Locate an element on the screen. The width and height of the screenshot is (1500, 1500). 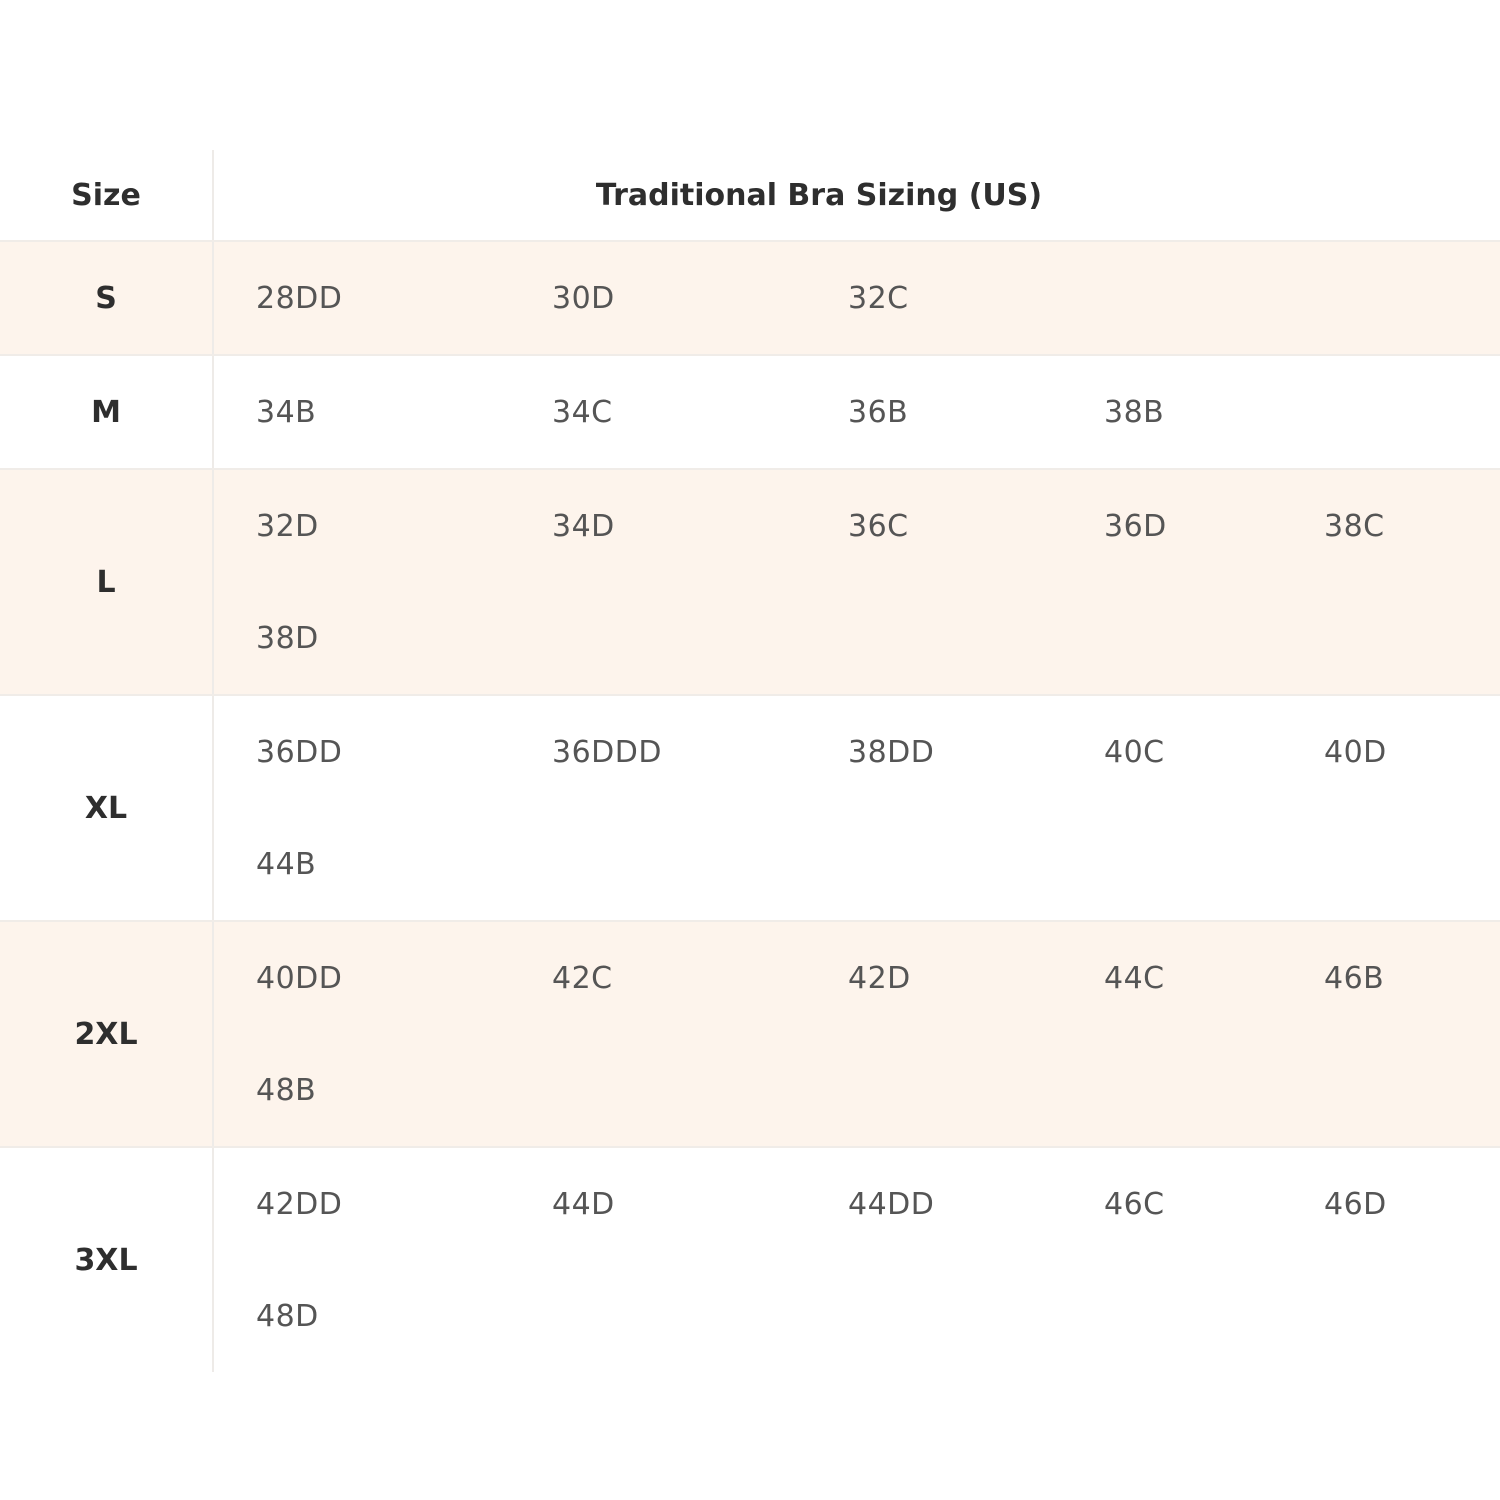
table-row: 3XL 42DD 44D 44DD 46C 46D 48D is located at coordinates (750, 1260).